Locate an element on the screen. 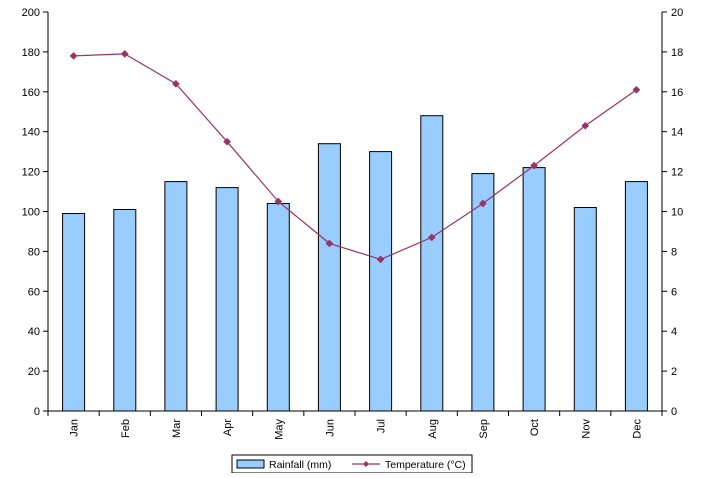 This screenshot has height=478, width=710. rainfall-bar-dec is located at coordinates (636, 296).